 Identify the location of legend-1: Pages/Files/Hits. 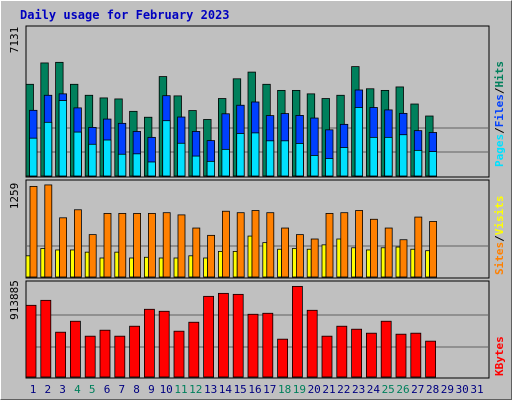
(499, 114).